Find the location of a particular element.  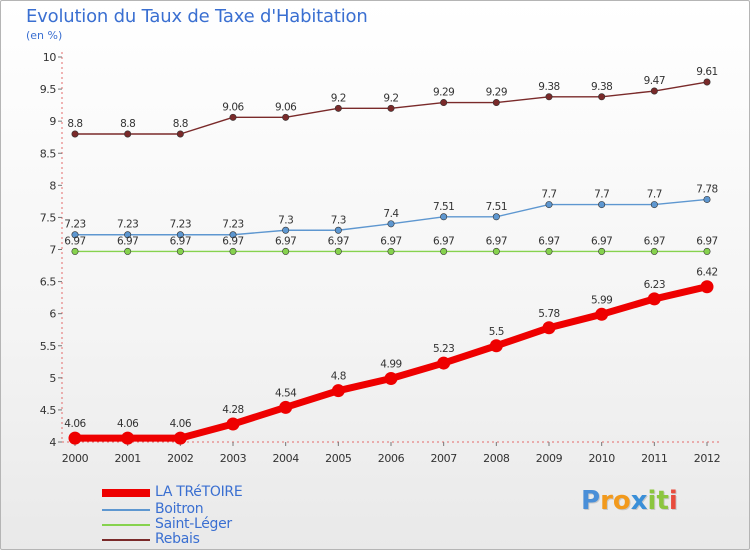

legend-label-boitron: Boitron is located at coordinates (179, 509).